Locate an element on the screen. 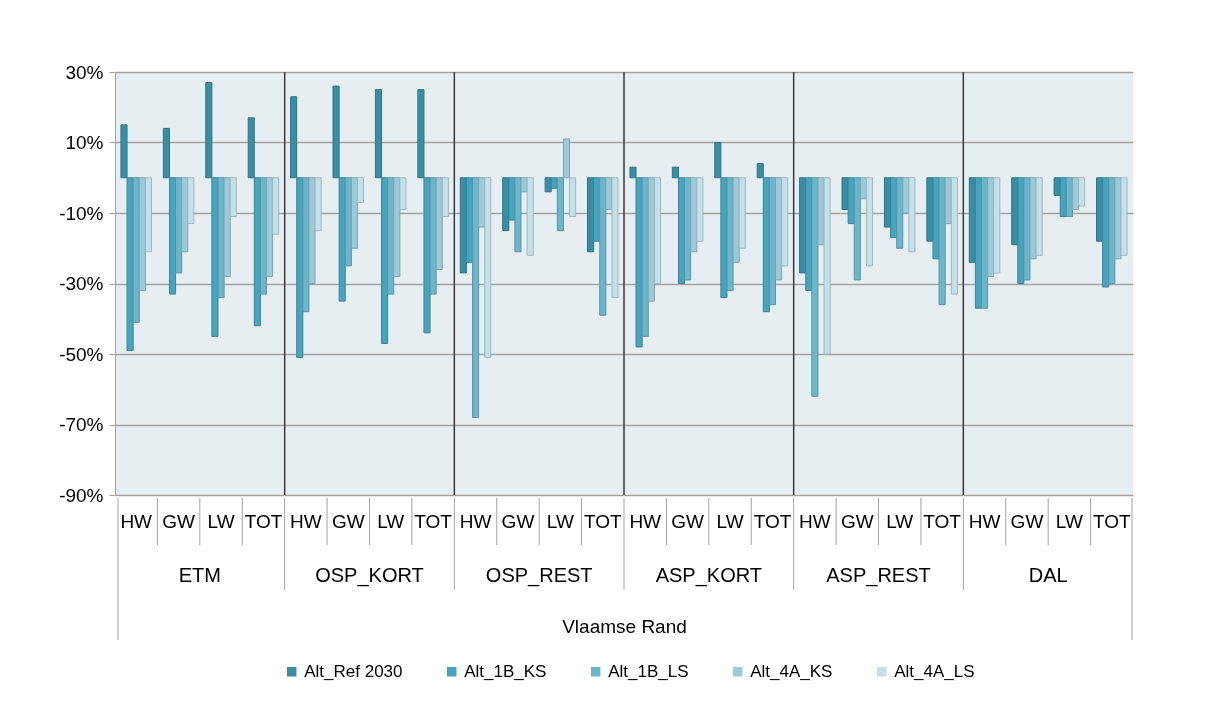  legend-label: Alt_Ref 2030 is located at coordinates (353, 671).